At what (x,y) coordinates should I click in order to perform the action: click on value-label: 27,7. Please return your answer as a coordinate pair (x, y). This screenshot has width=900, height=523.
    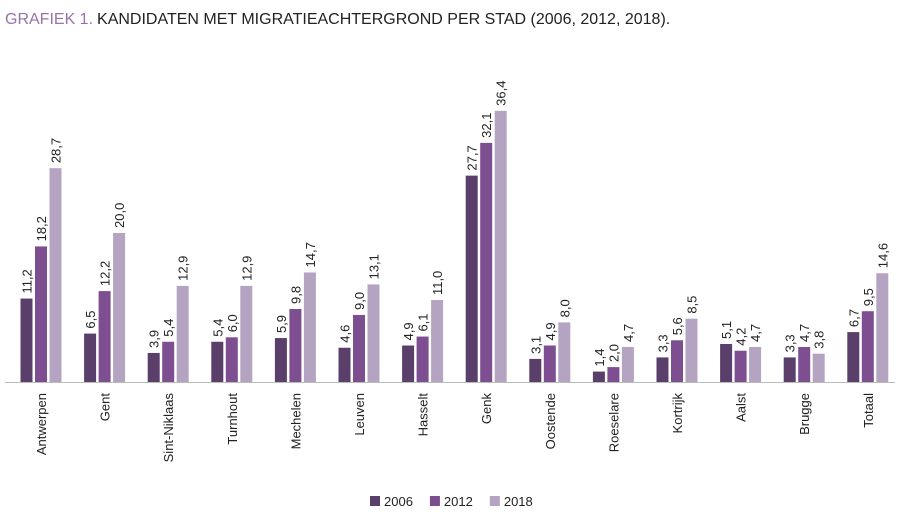
    Looking at the image, I should click on (472, 157).